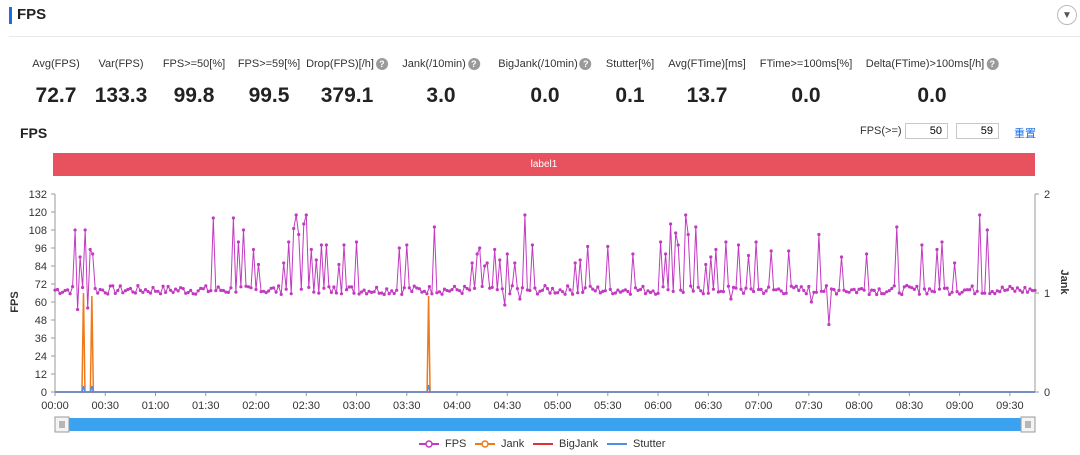 This screenshot has height=455, width=1080. I want to click on y-tick-label: 120, so click(38, 213).